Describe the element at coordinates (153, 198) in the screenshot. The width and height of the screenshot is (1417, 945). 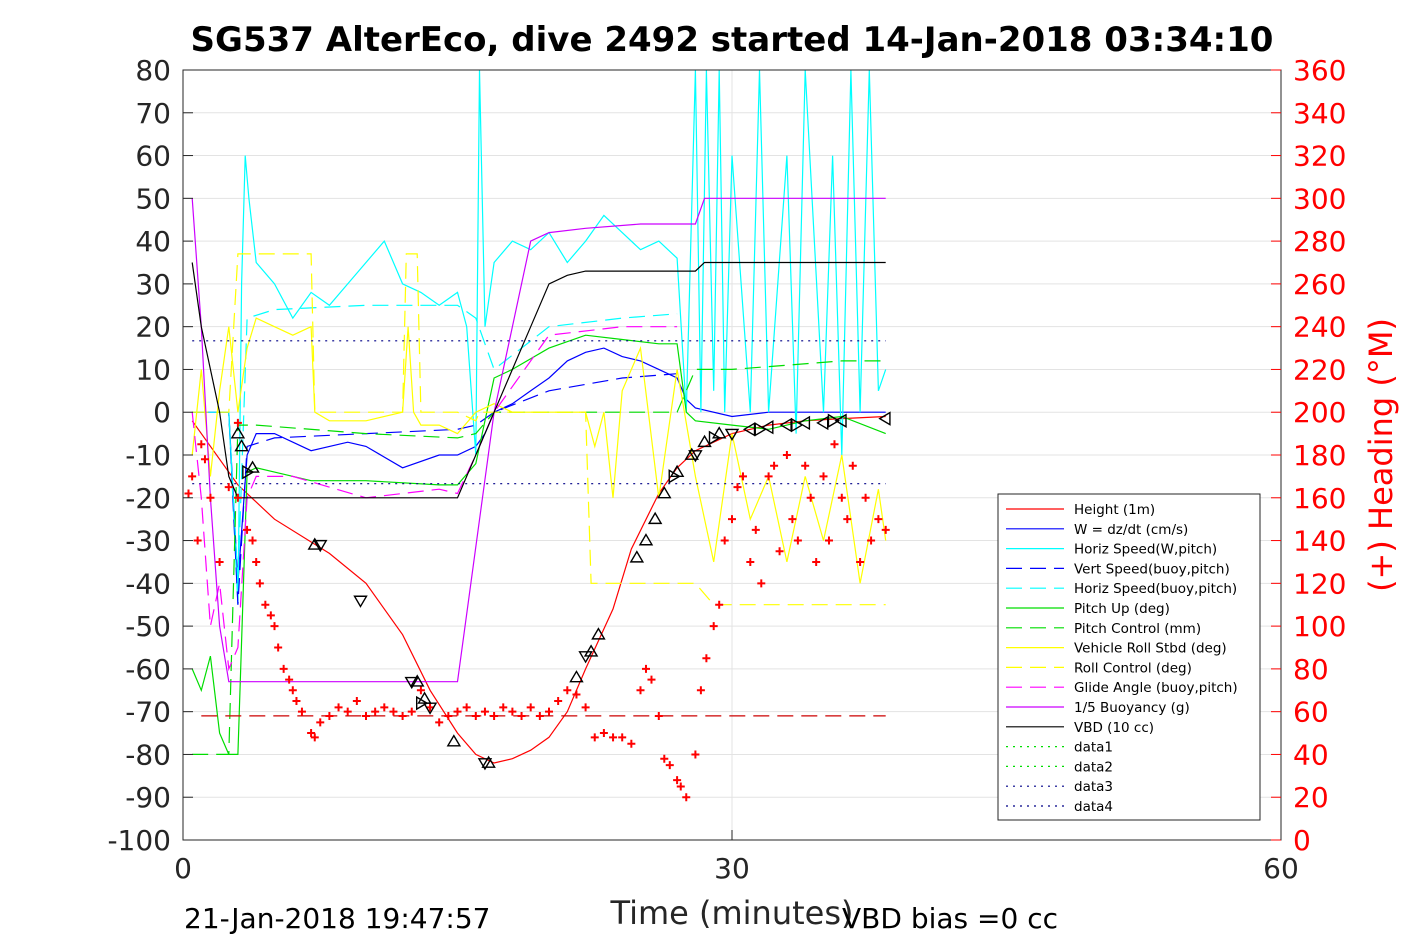
I see `y-tick-label: 50` at that location.